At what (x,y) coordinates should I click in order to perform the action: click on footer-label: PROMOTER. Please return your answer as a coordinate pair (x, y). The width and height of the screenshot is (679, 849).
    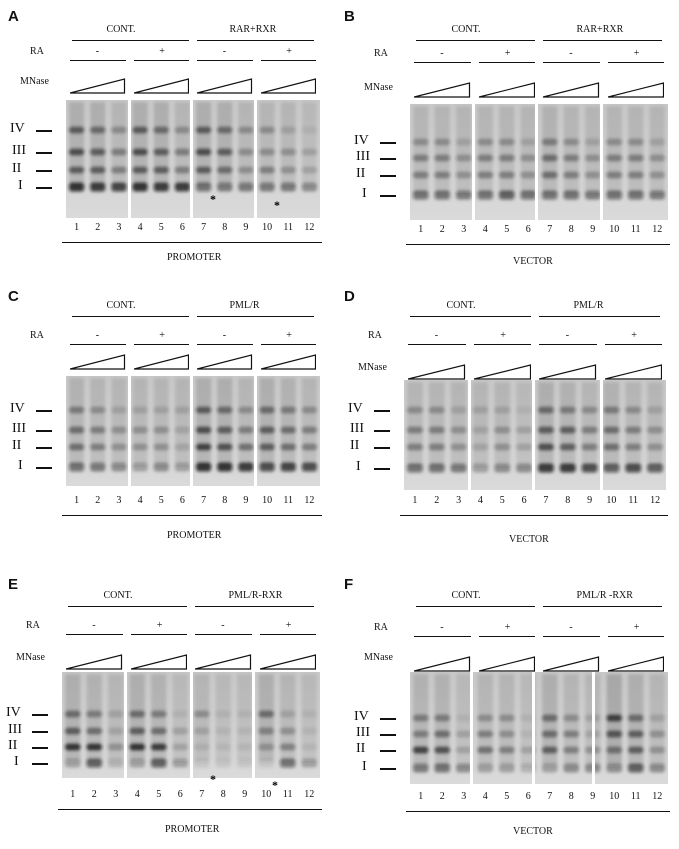
    Looking at the image, I should click on (194, 257).